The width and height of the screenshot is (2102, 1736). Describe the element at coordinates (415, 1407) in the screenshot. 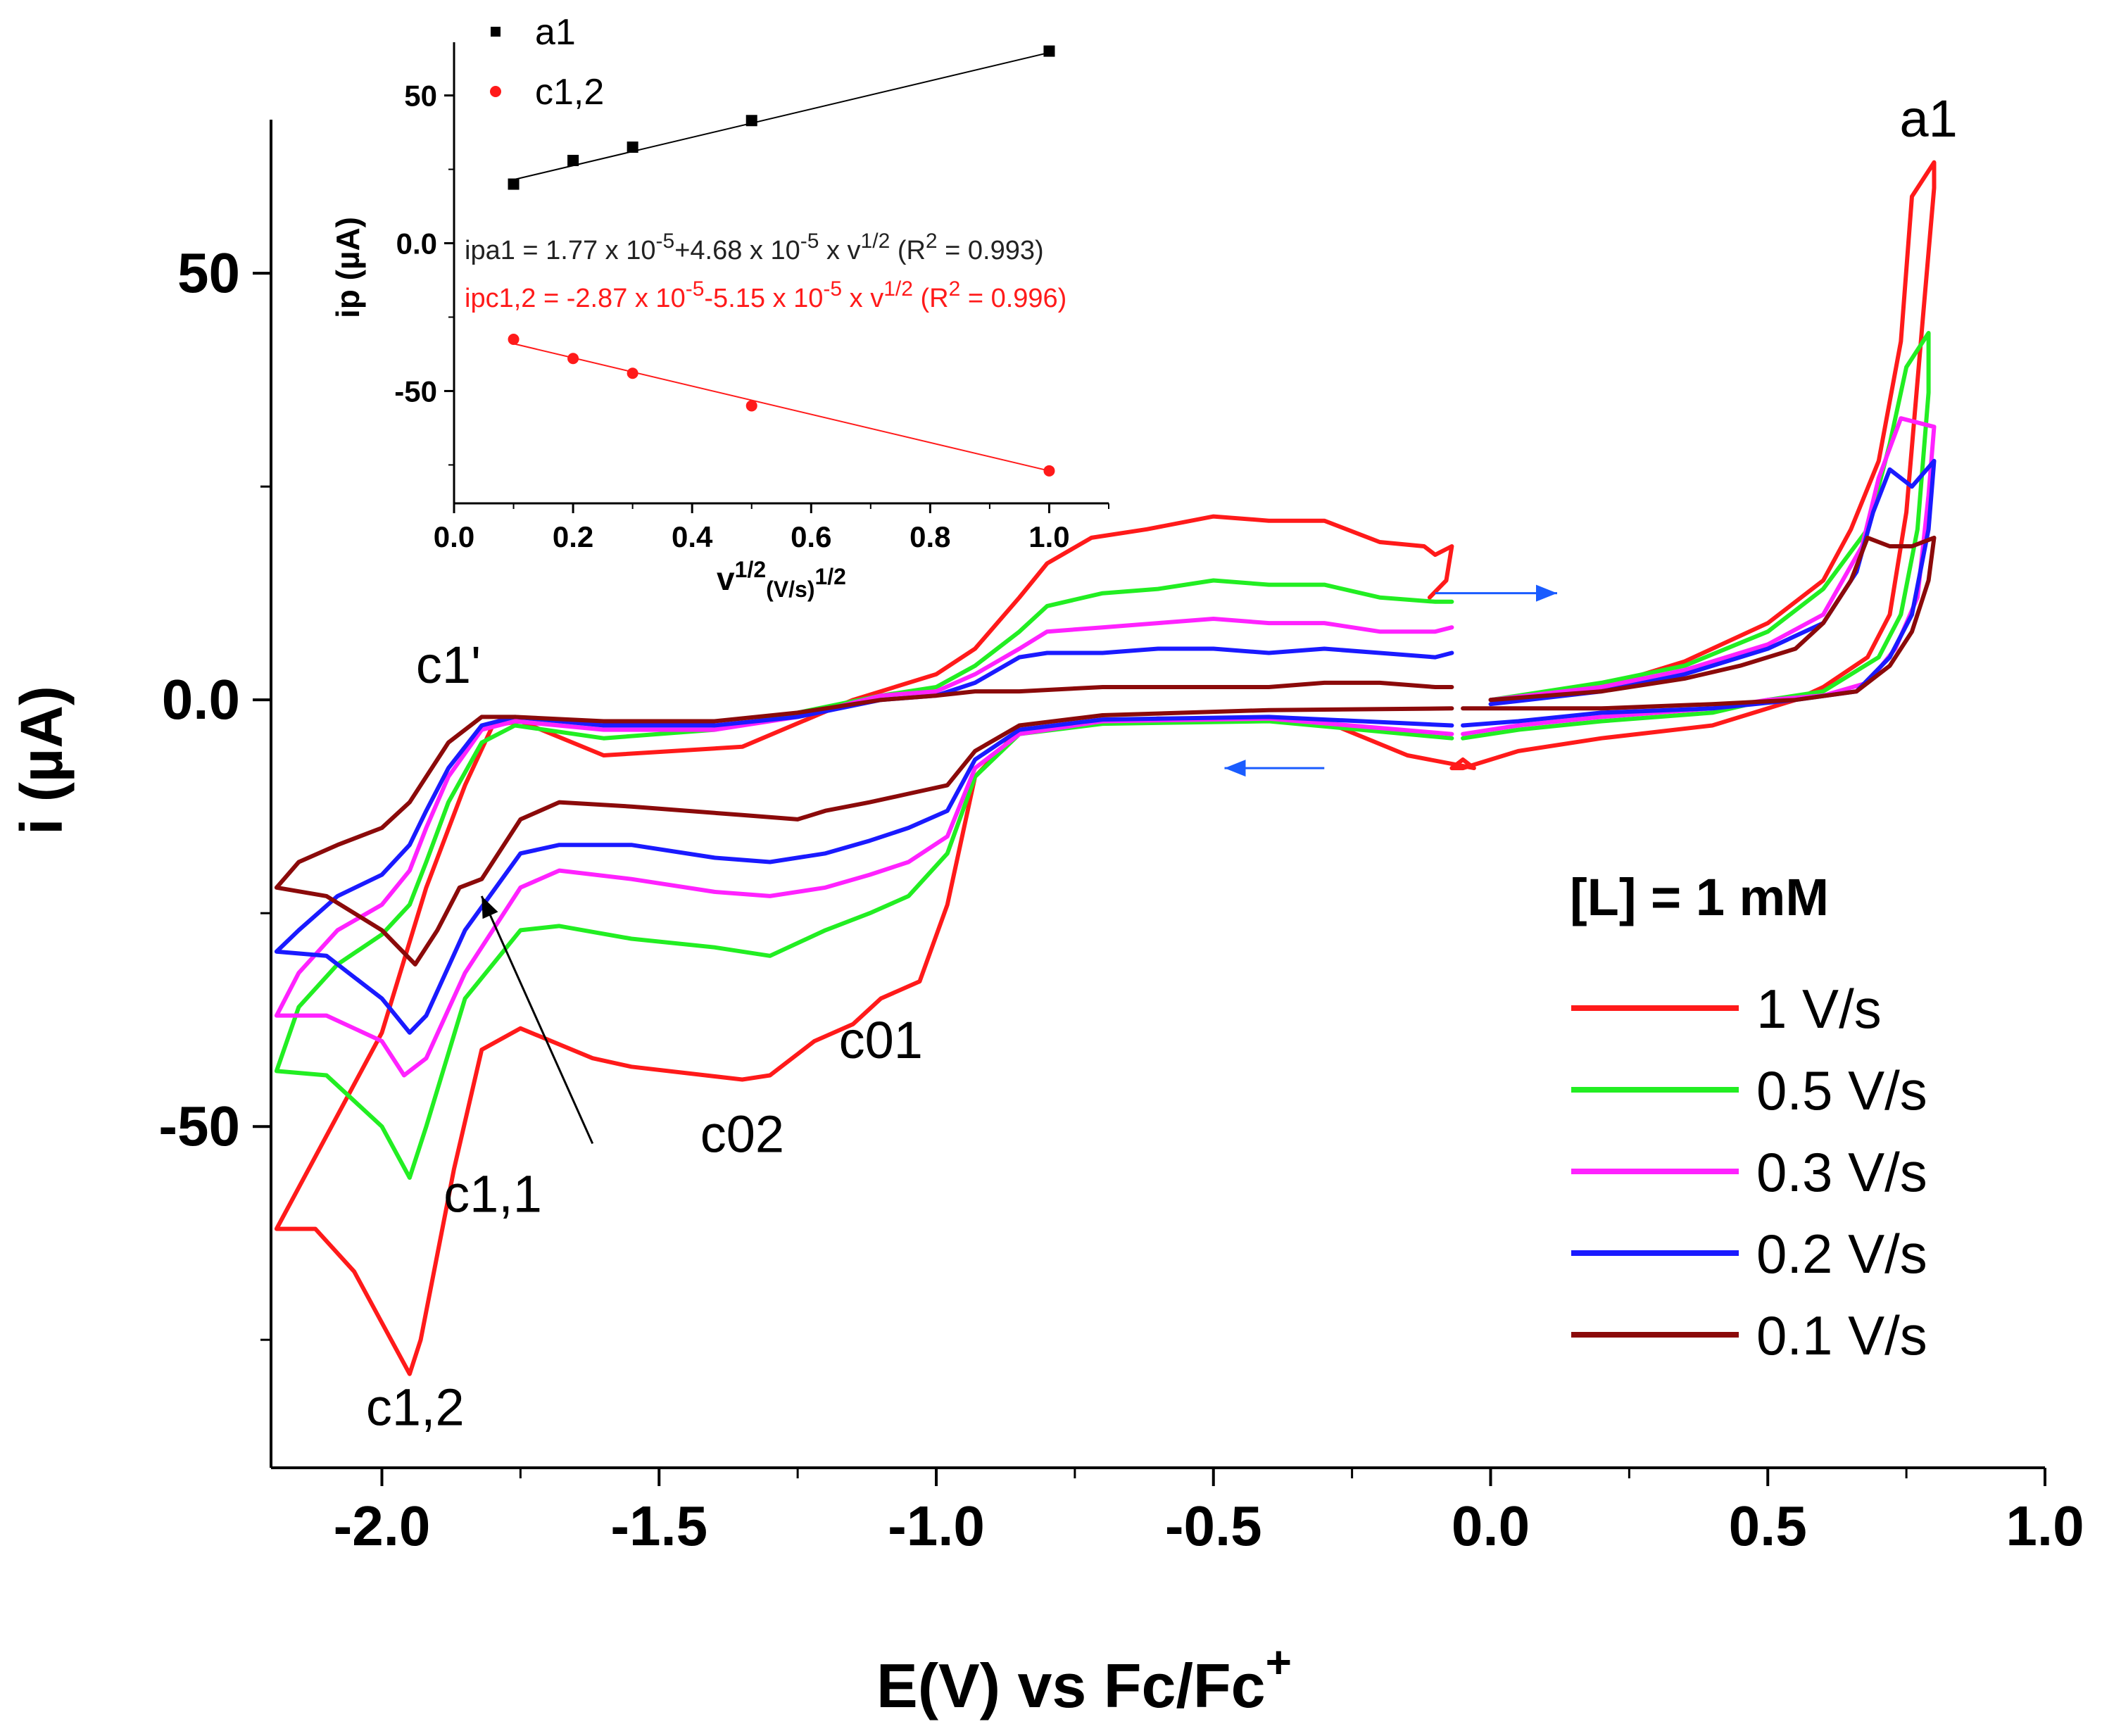

I see `peak-label: c1,2` at that location.